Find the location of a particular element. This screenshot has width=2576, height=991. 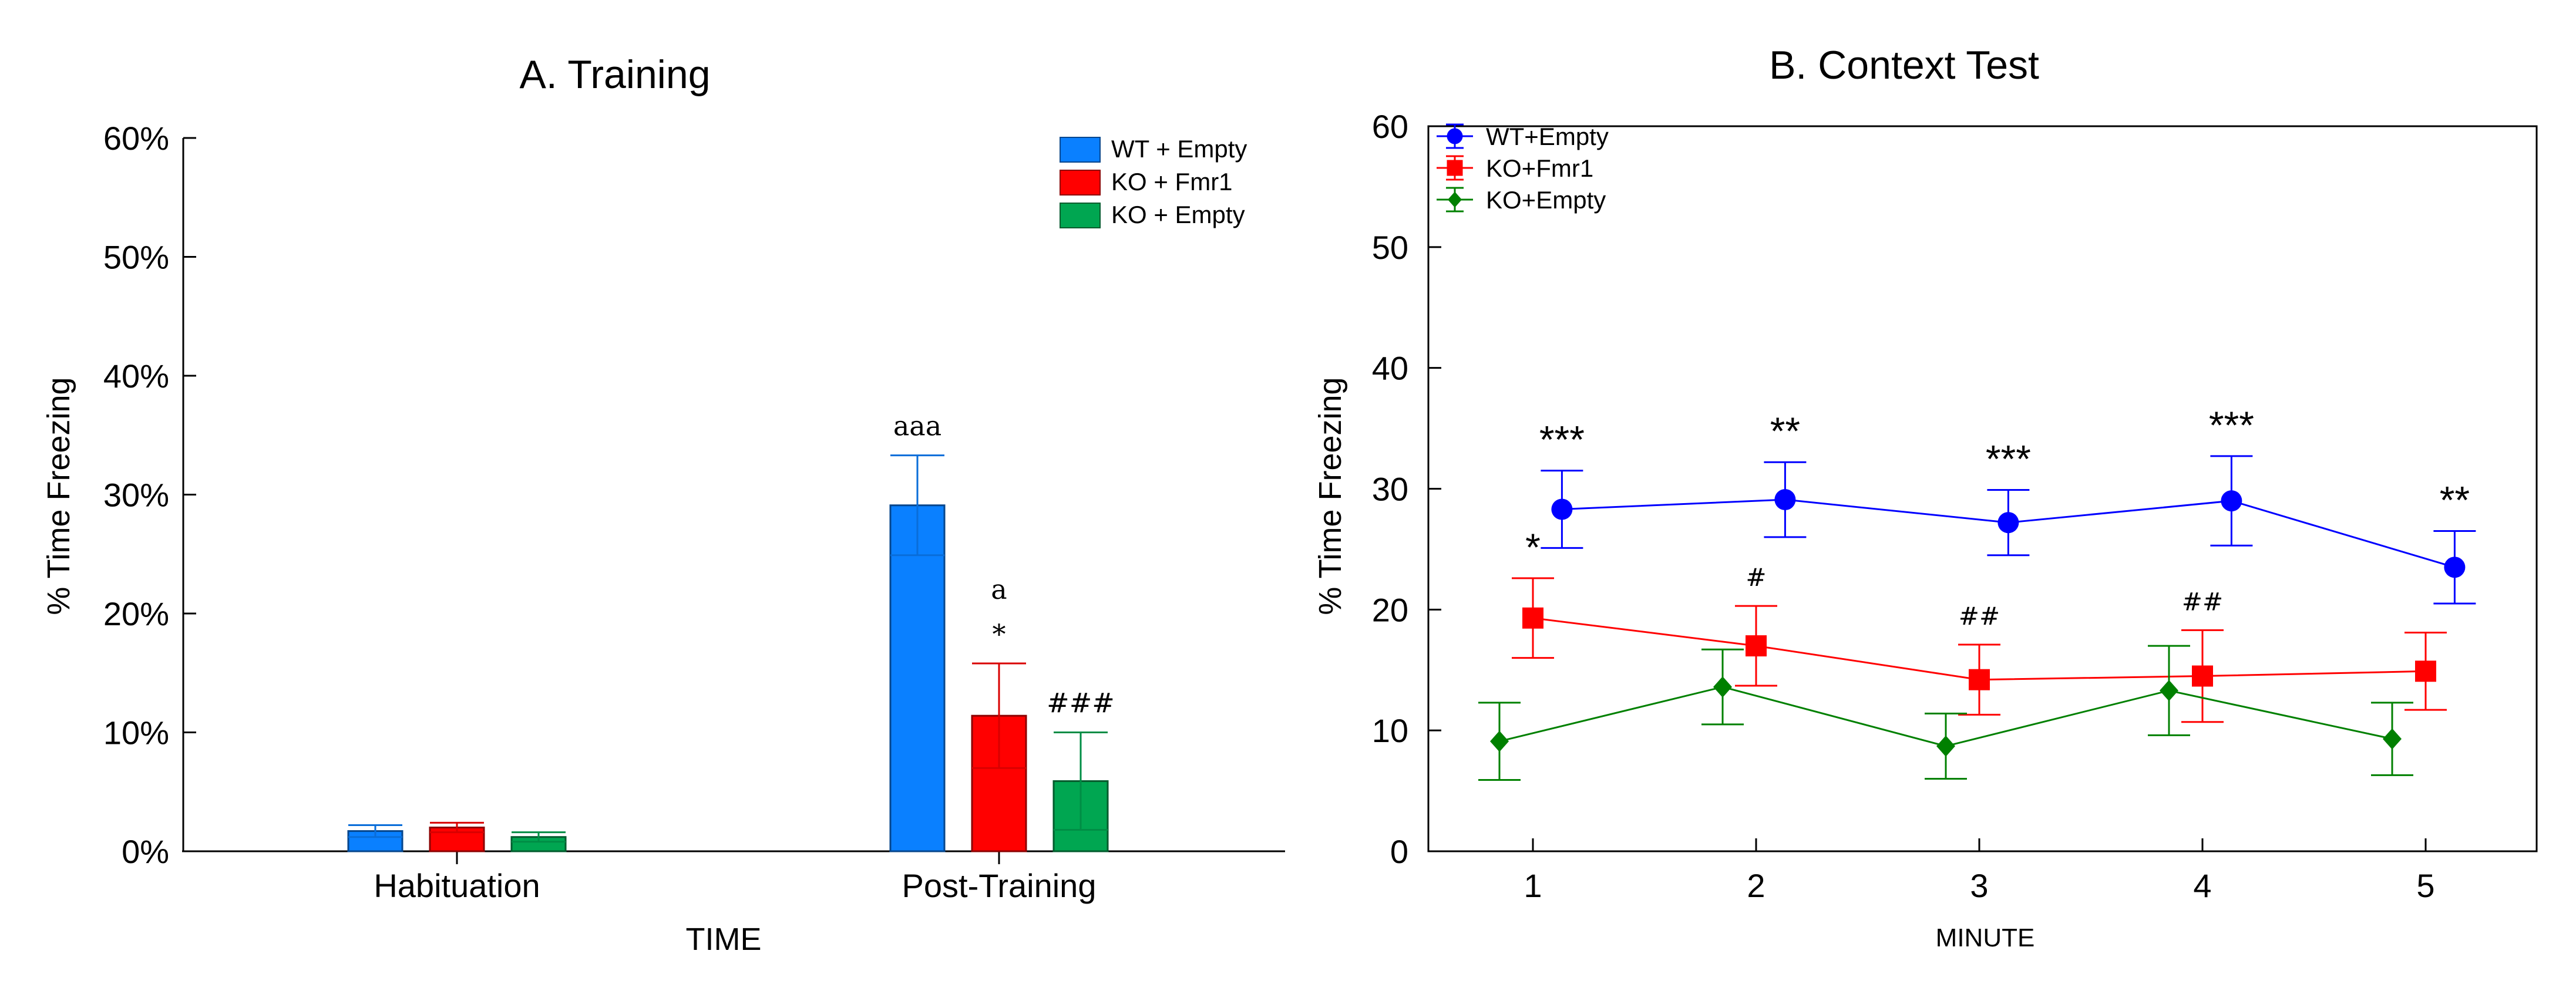

training-legend-label: KO + Fmr1 is located at coordinates (1172, 181).